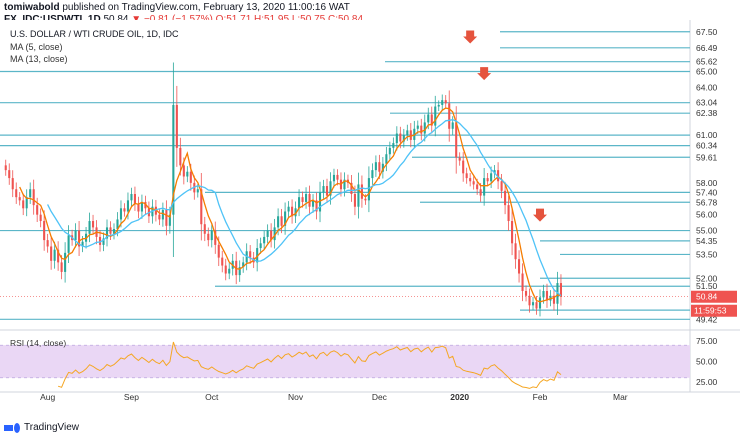  Describe the element at coordinates (540, 397) in the screenshot. I see `time-axis-label: Feb` at that location.